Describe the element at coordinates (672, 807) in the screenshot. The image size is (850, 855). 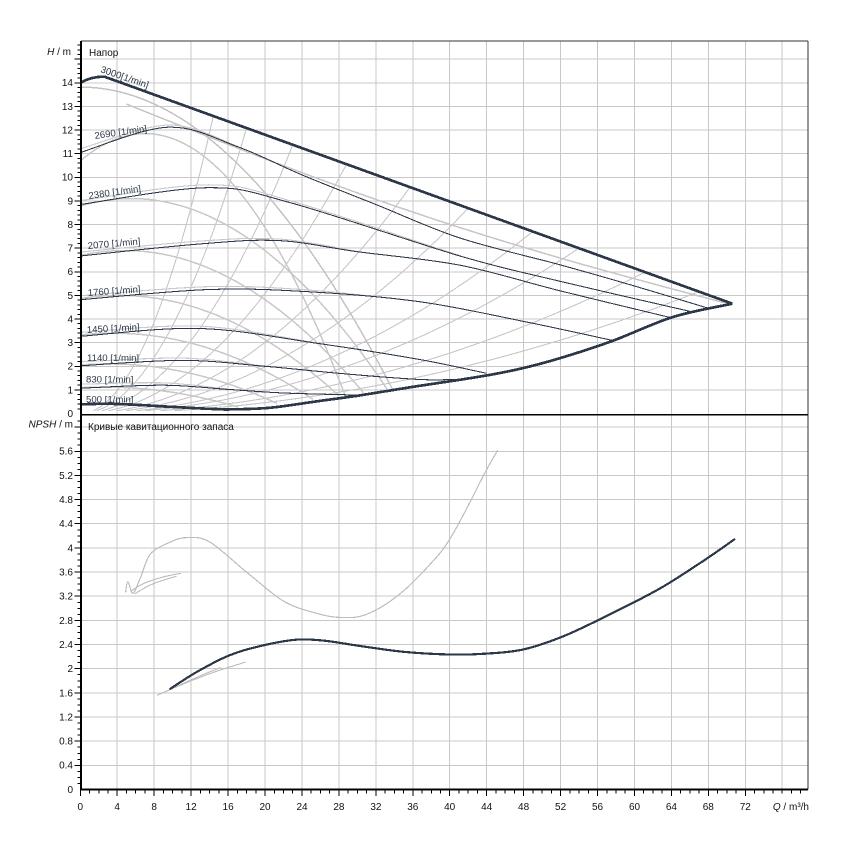
I see `svg-text: 64` at that location.